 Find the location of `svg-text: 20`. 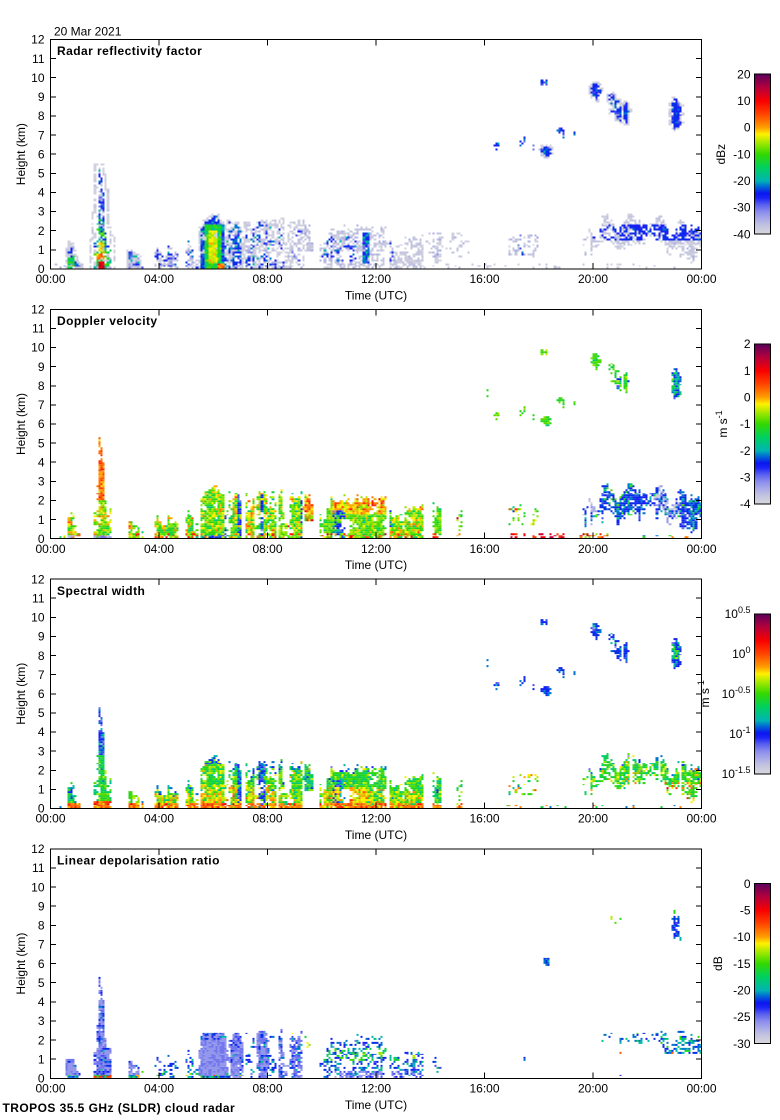

svg-text: 20 is located at coordinates (744, 74).